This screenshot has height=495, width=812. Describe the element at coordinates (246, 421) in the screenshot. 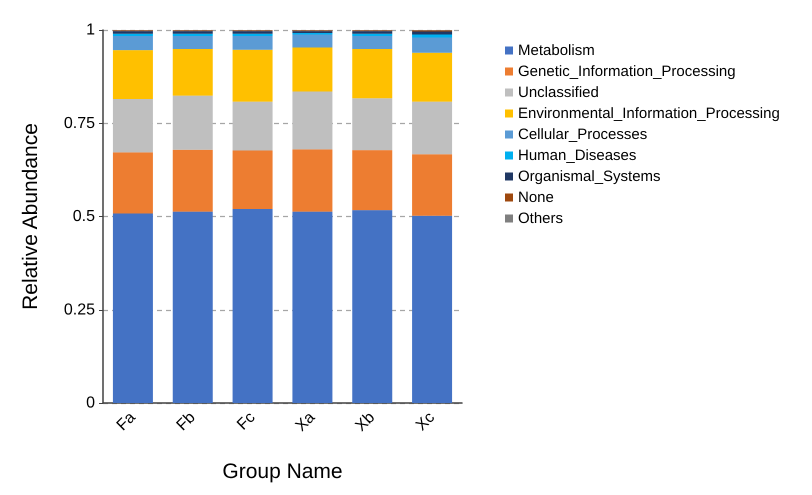

I see `x-tick-label: Fc` at that location.